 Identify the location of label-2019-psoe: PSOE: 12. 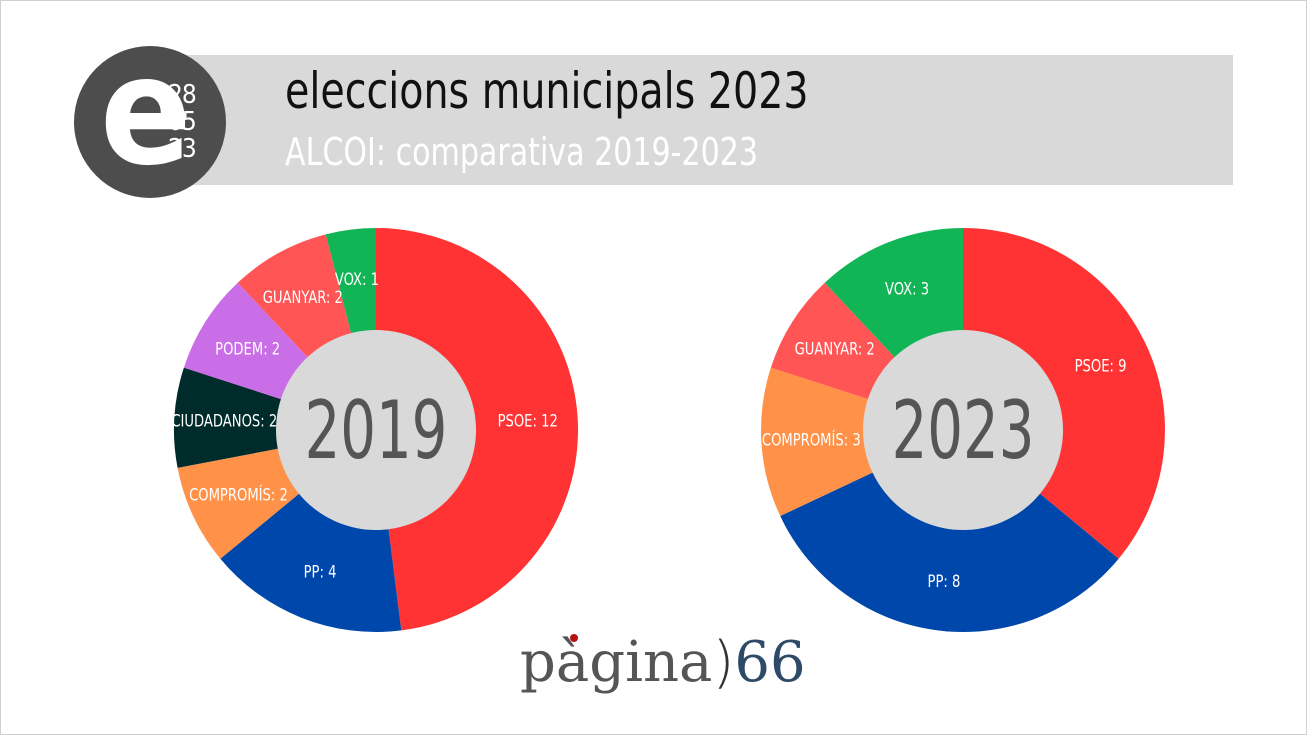
(528, 420).